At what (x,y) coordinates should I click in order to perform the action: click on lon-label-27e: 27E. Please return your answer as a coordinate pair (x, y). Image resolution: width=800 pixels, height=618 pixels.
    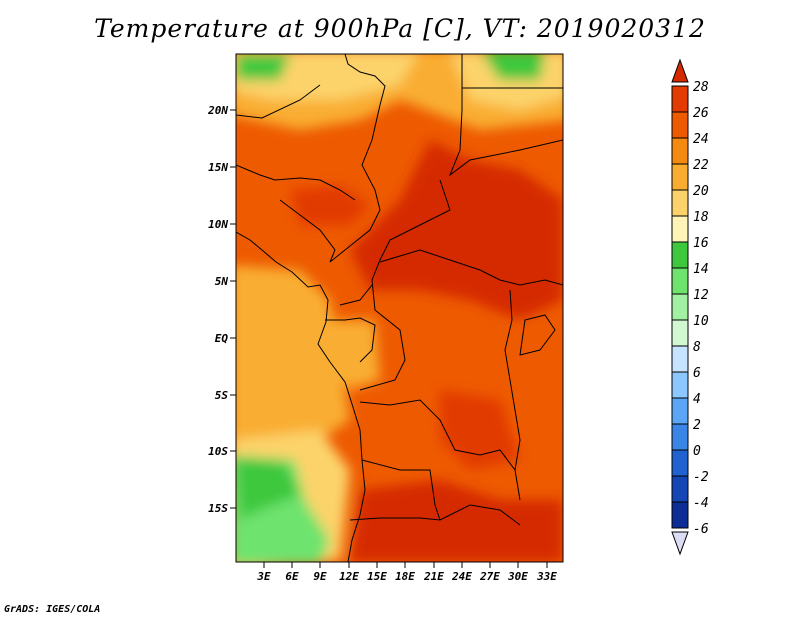
    Looking at the image, I should click on (489, 576).